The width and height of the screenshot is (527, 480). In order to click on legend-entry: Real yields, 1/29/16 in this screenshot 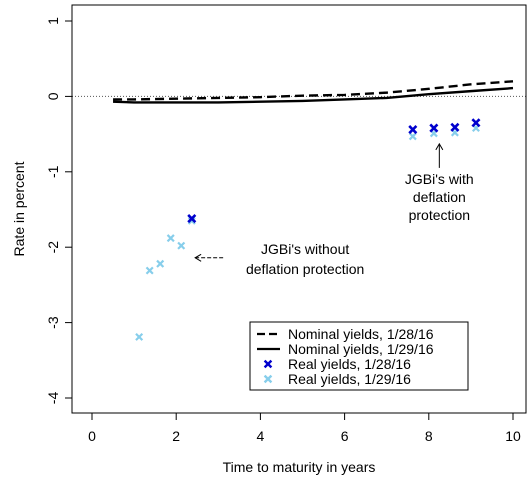, I will do `click(337, 379)`.